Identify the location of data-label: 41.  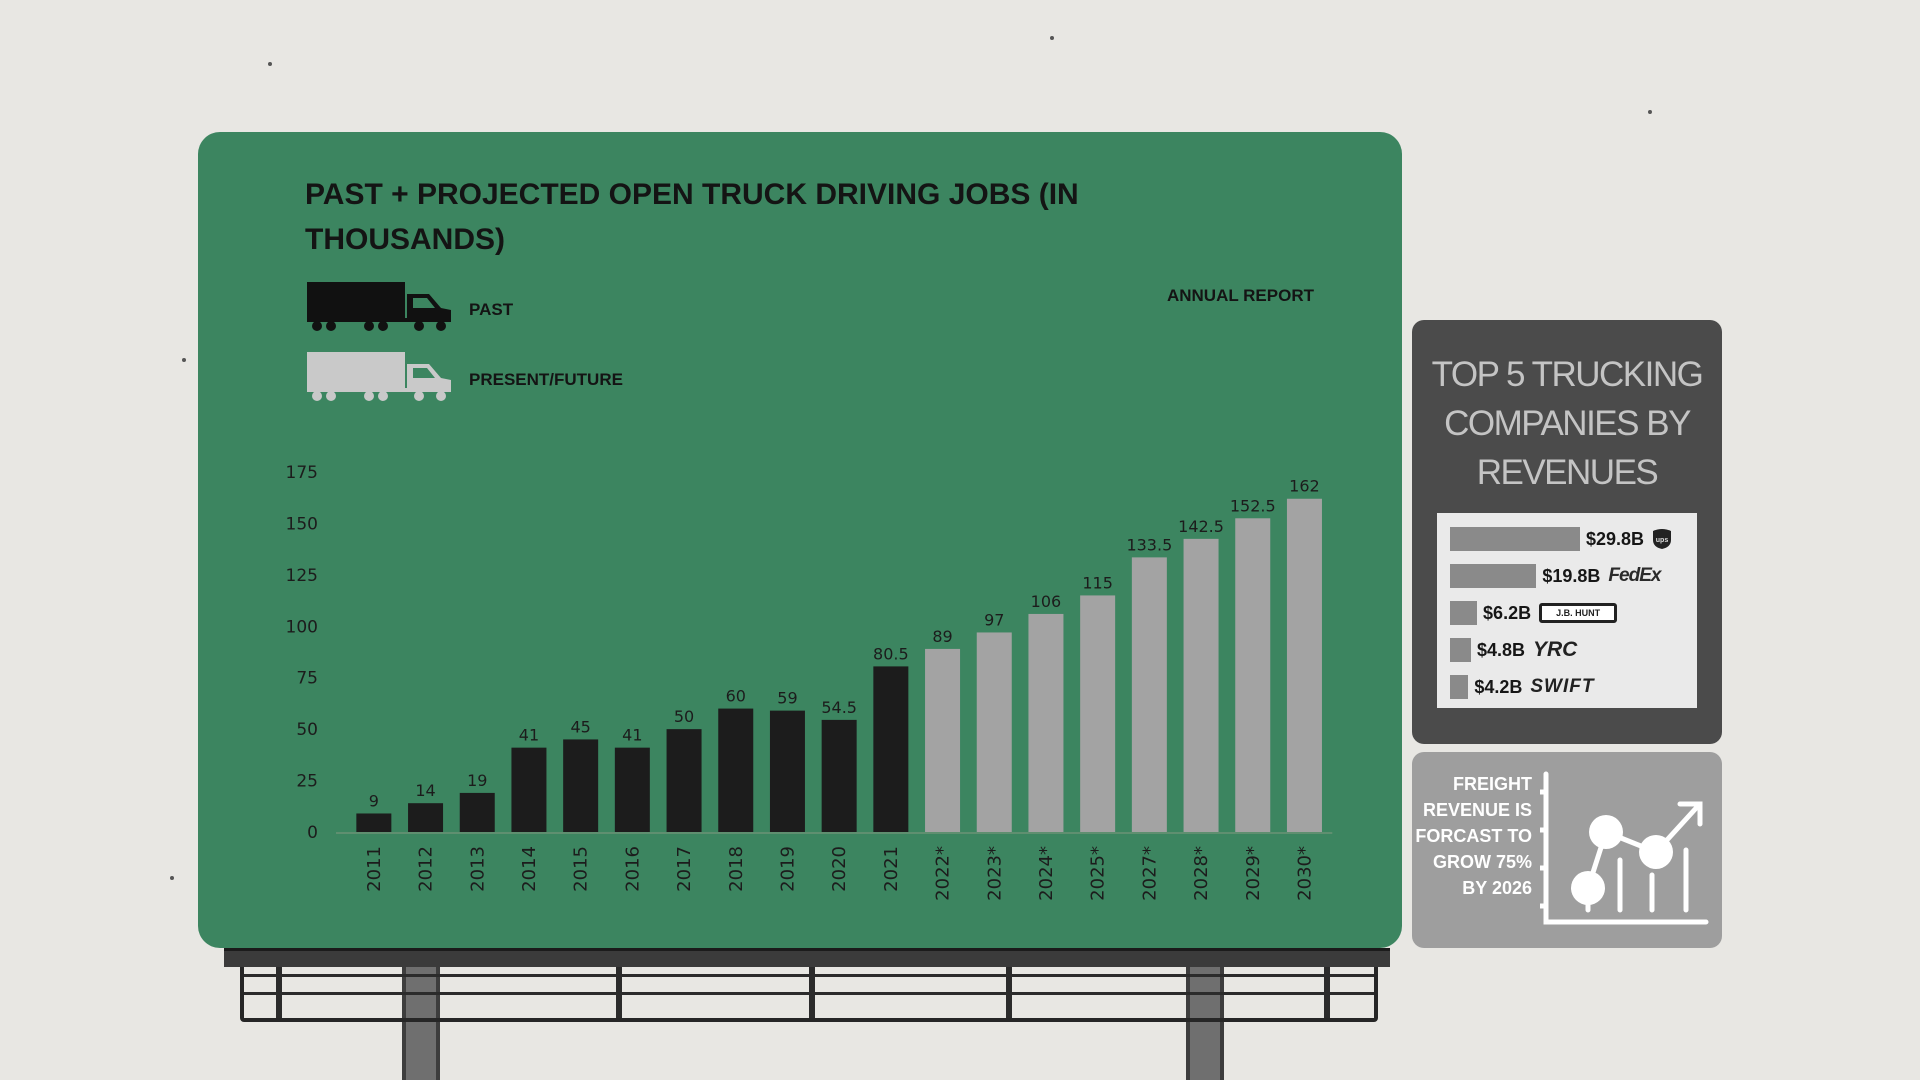
(632, 735).